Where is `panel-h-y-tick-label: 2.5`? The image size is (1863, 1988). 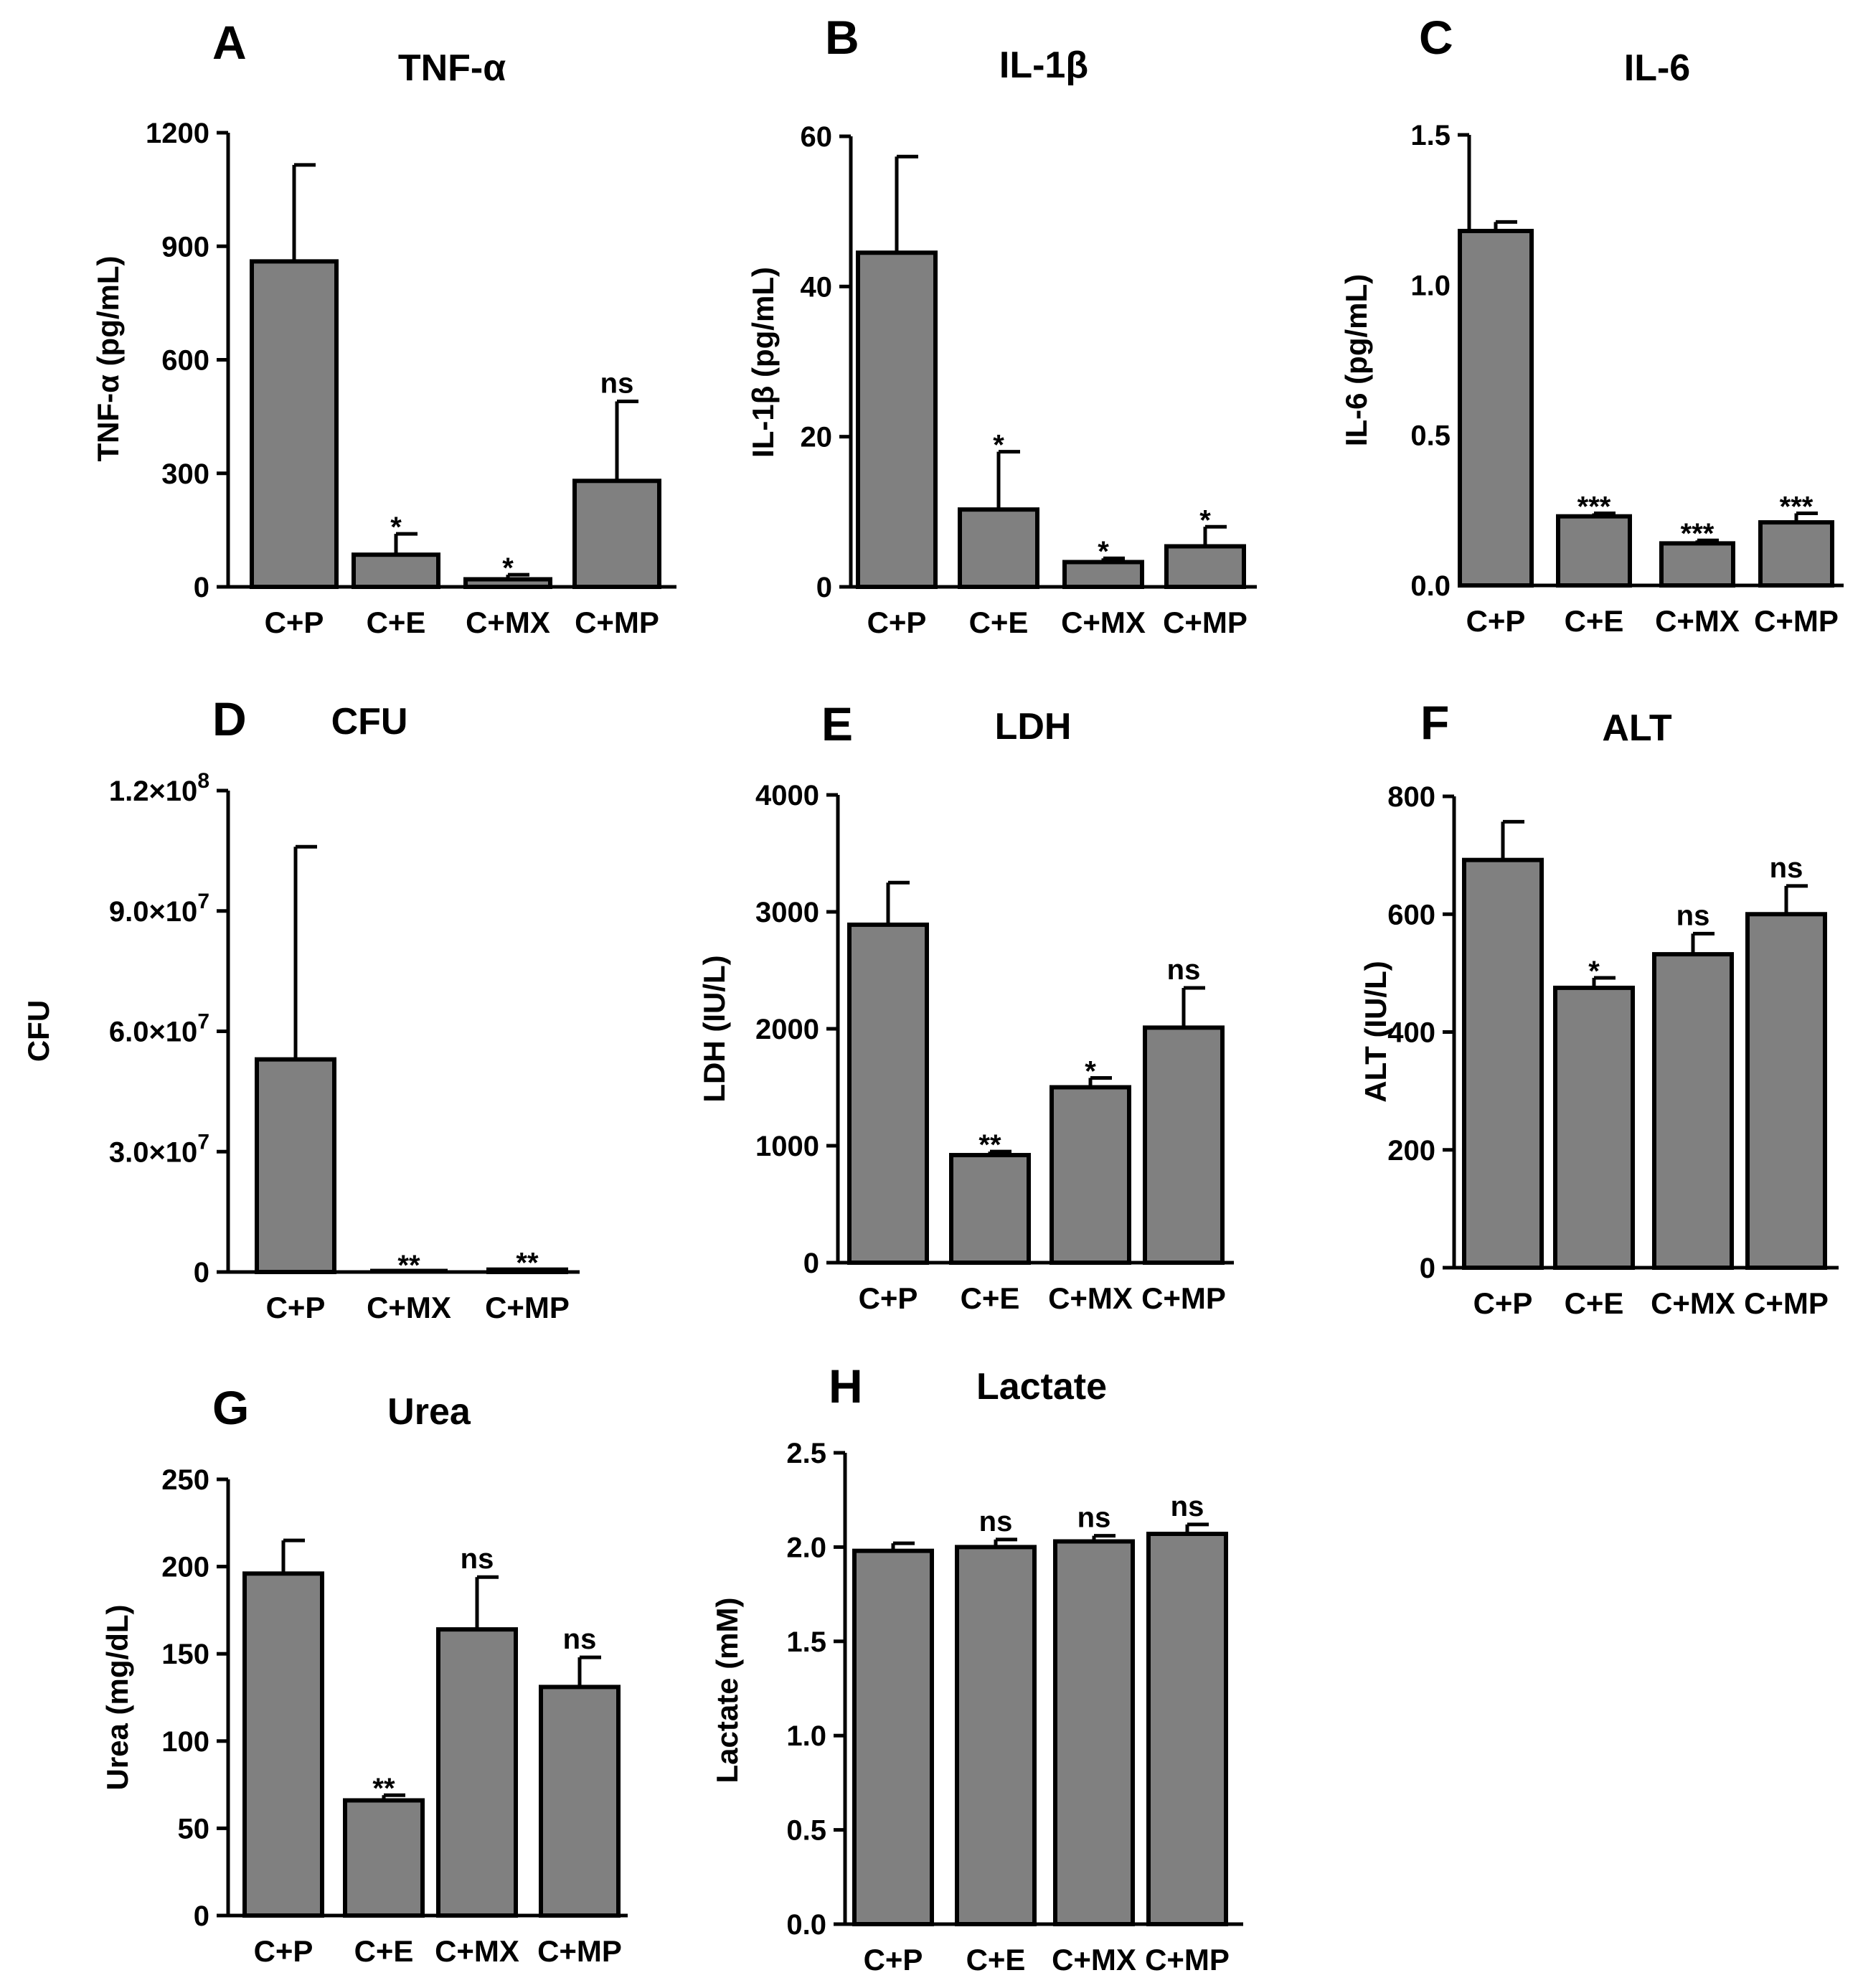
panel-h-y-tick-label: 2.5 is located at coordinates (806, 1453).